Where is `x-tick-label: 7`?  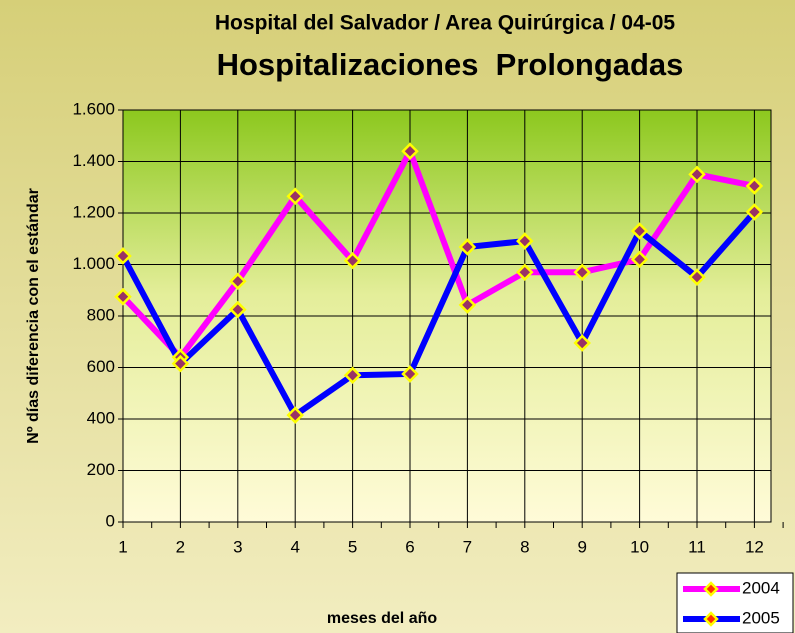
x-tick-label: 7 is located at coordinates (467, 546).